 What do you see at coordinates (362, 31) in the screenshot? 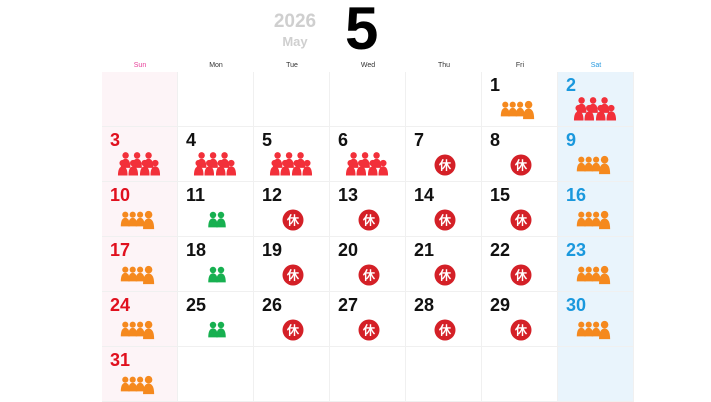
I see `month-number: 5` at bounding box center [362, 31].